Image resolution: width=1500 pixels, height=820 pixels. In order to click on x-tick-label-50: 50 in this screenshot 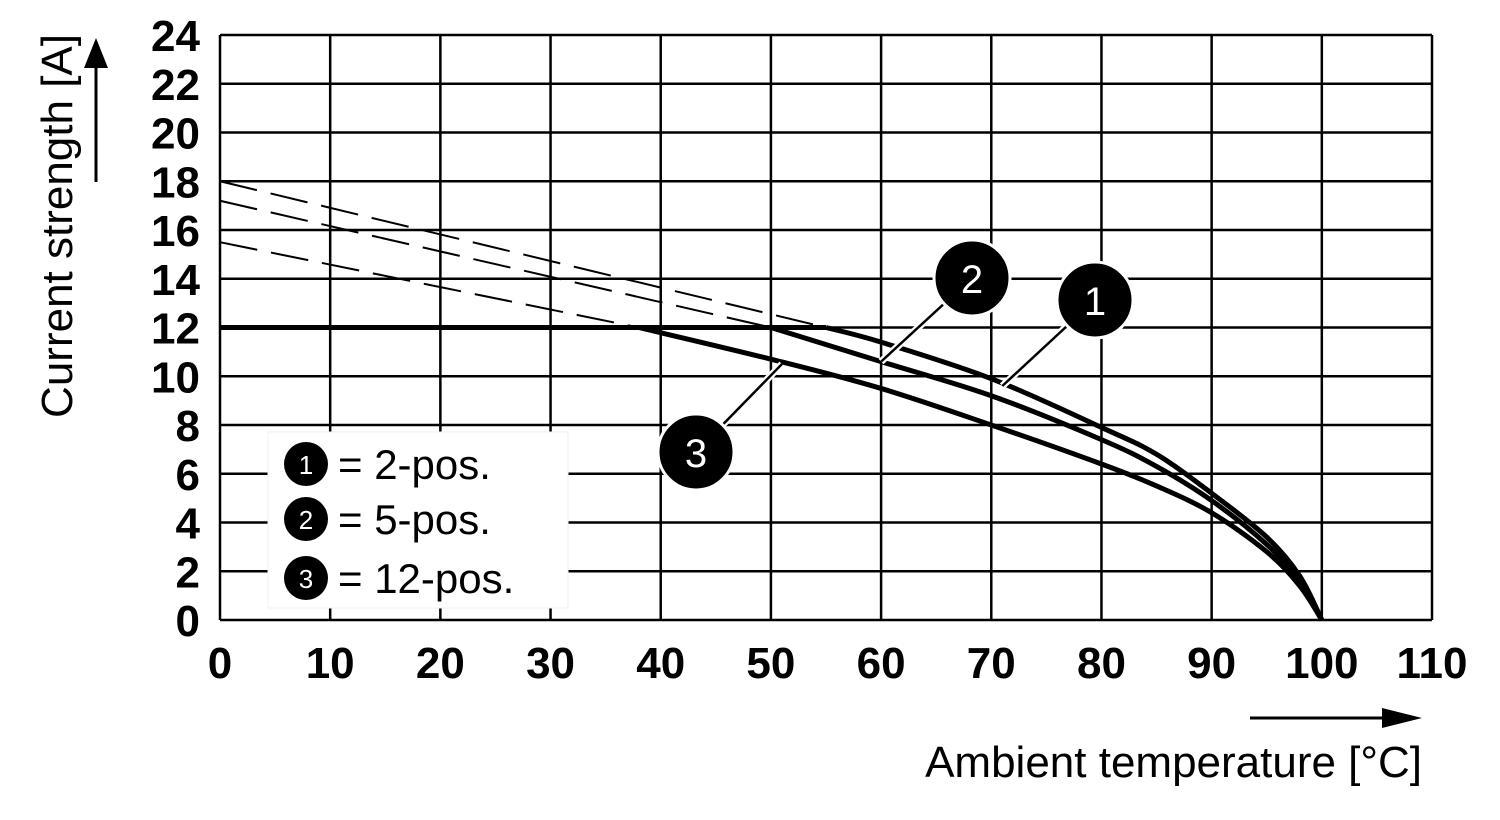, I will do `click(770, 663)`.